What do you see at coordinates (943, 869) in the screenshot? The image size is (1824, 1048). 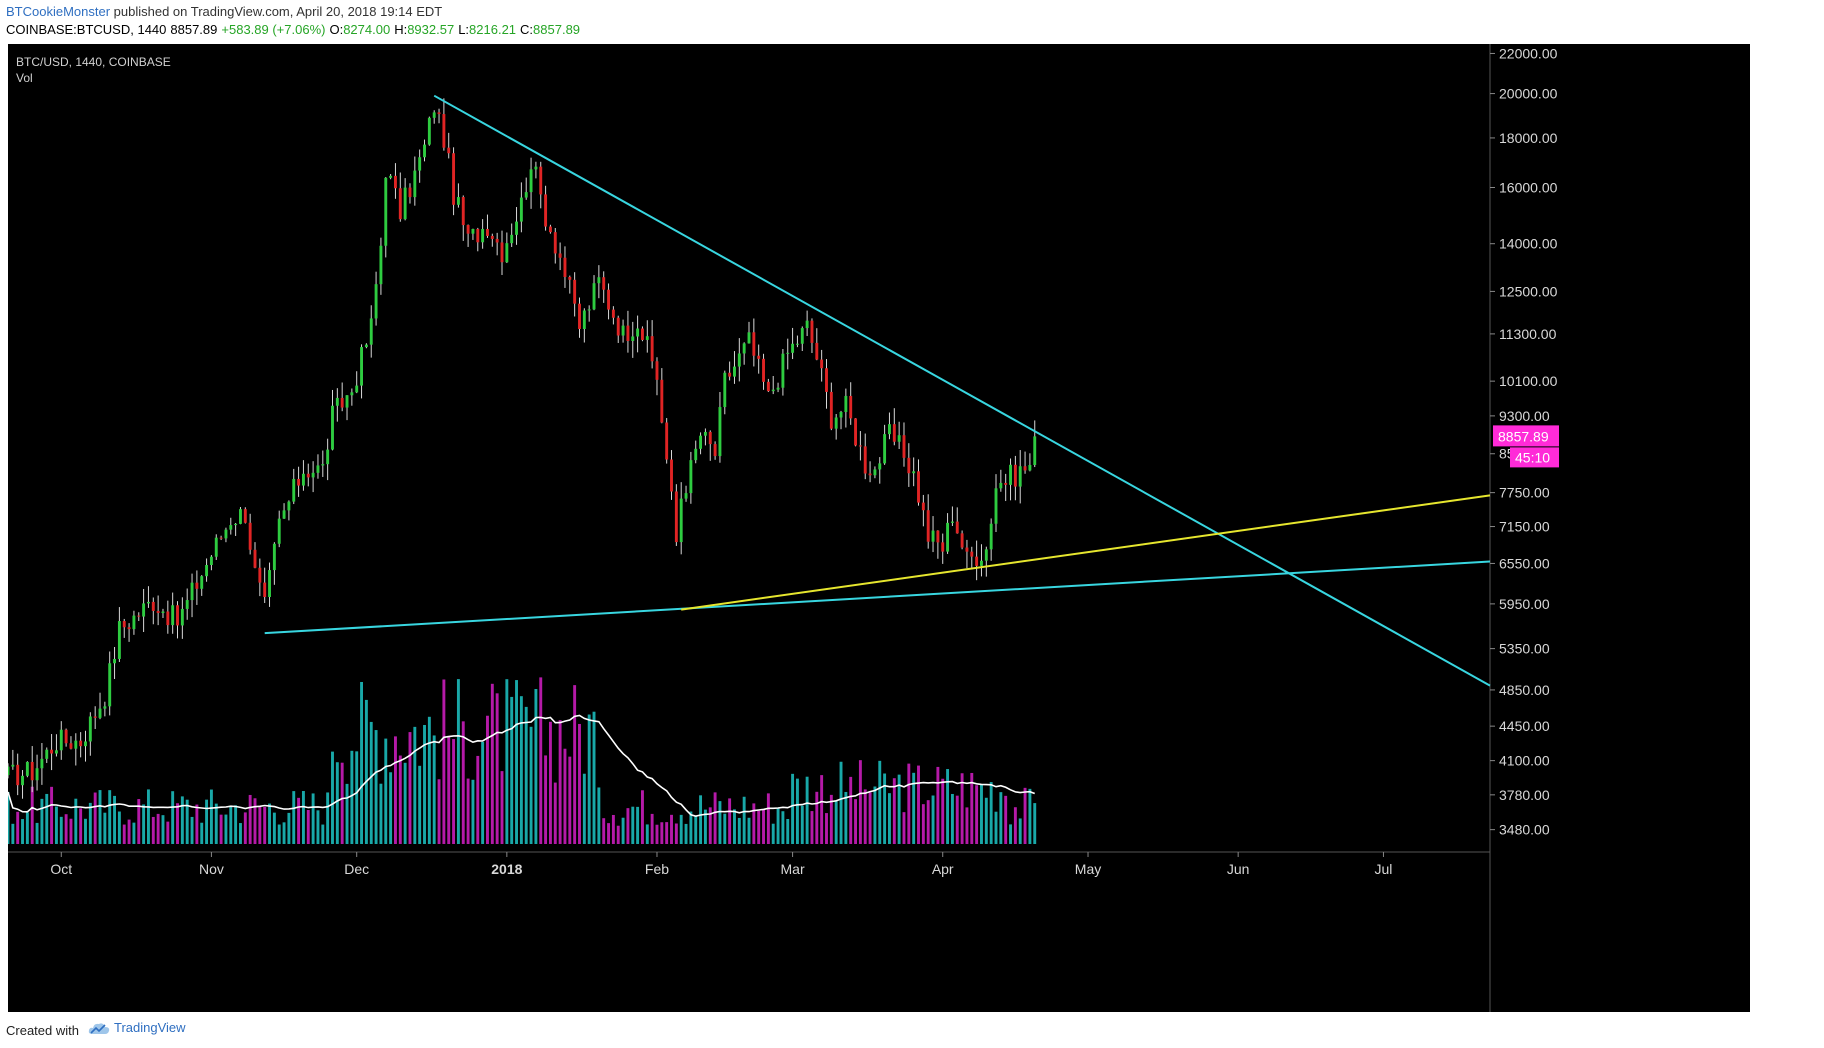 I see `time-tick-label: Apr` at bounding box center [943, 869].